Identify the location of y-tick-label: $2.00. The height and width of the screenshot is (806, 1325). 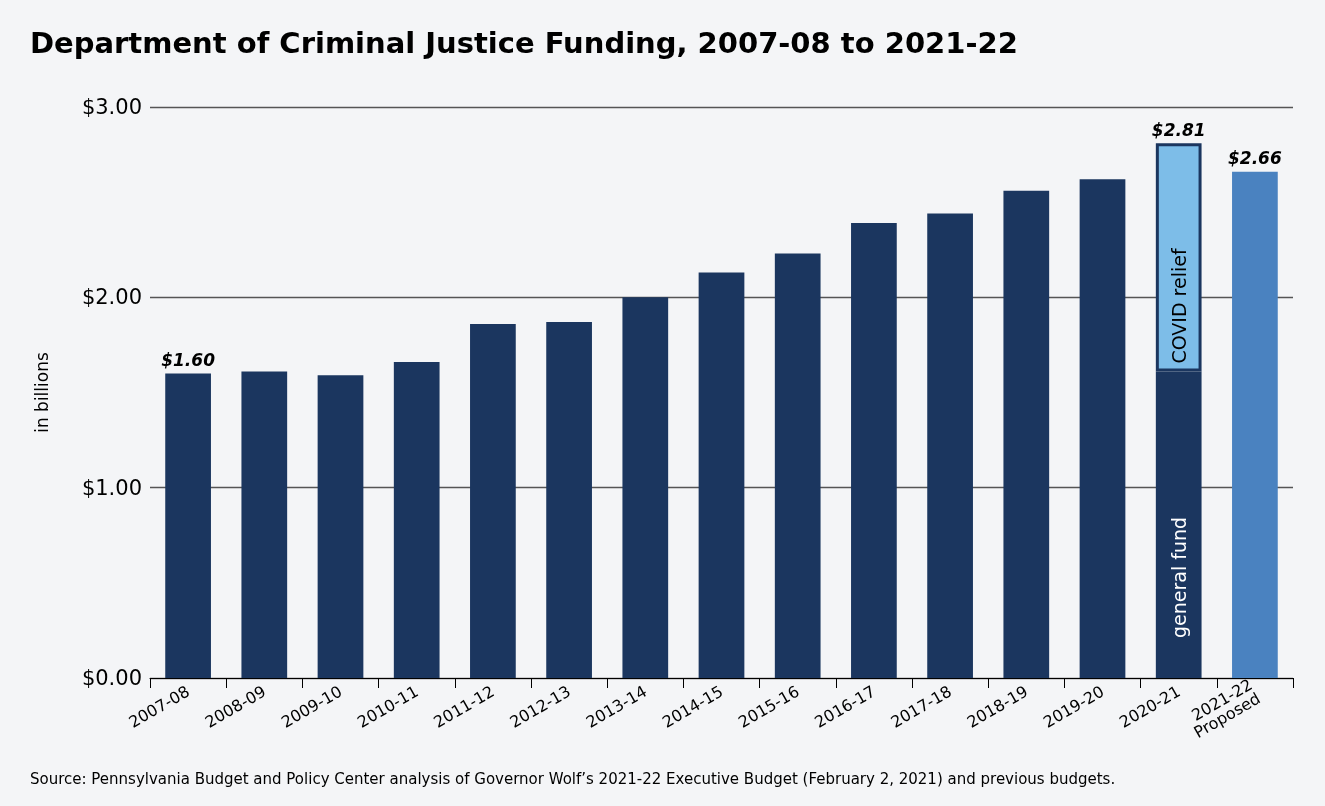
(111, 297).